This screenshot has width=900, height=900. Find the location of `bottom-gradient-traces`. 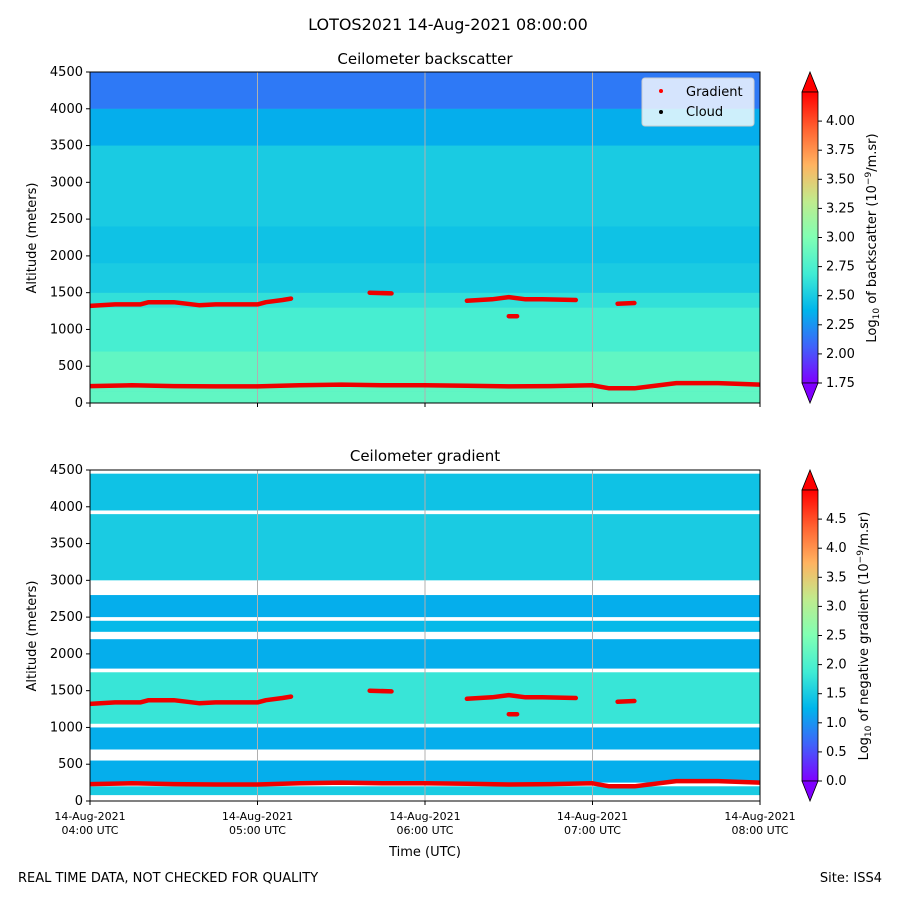

bottom-gradient-traces is located at coordinates (425, 738).